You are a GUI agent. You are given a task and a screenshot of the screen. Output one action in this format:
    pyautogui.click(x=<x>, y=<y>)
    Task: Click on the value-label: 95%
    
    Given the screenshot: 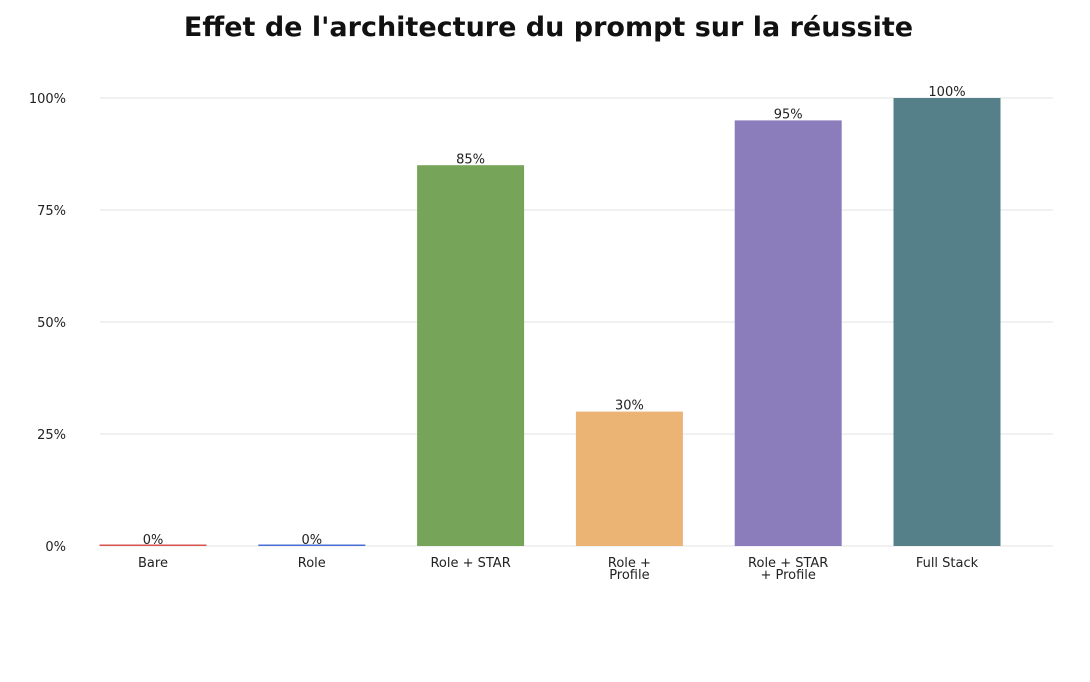 What is the action you would take?
    pyautogui.click(x=788, y=114)
    